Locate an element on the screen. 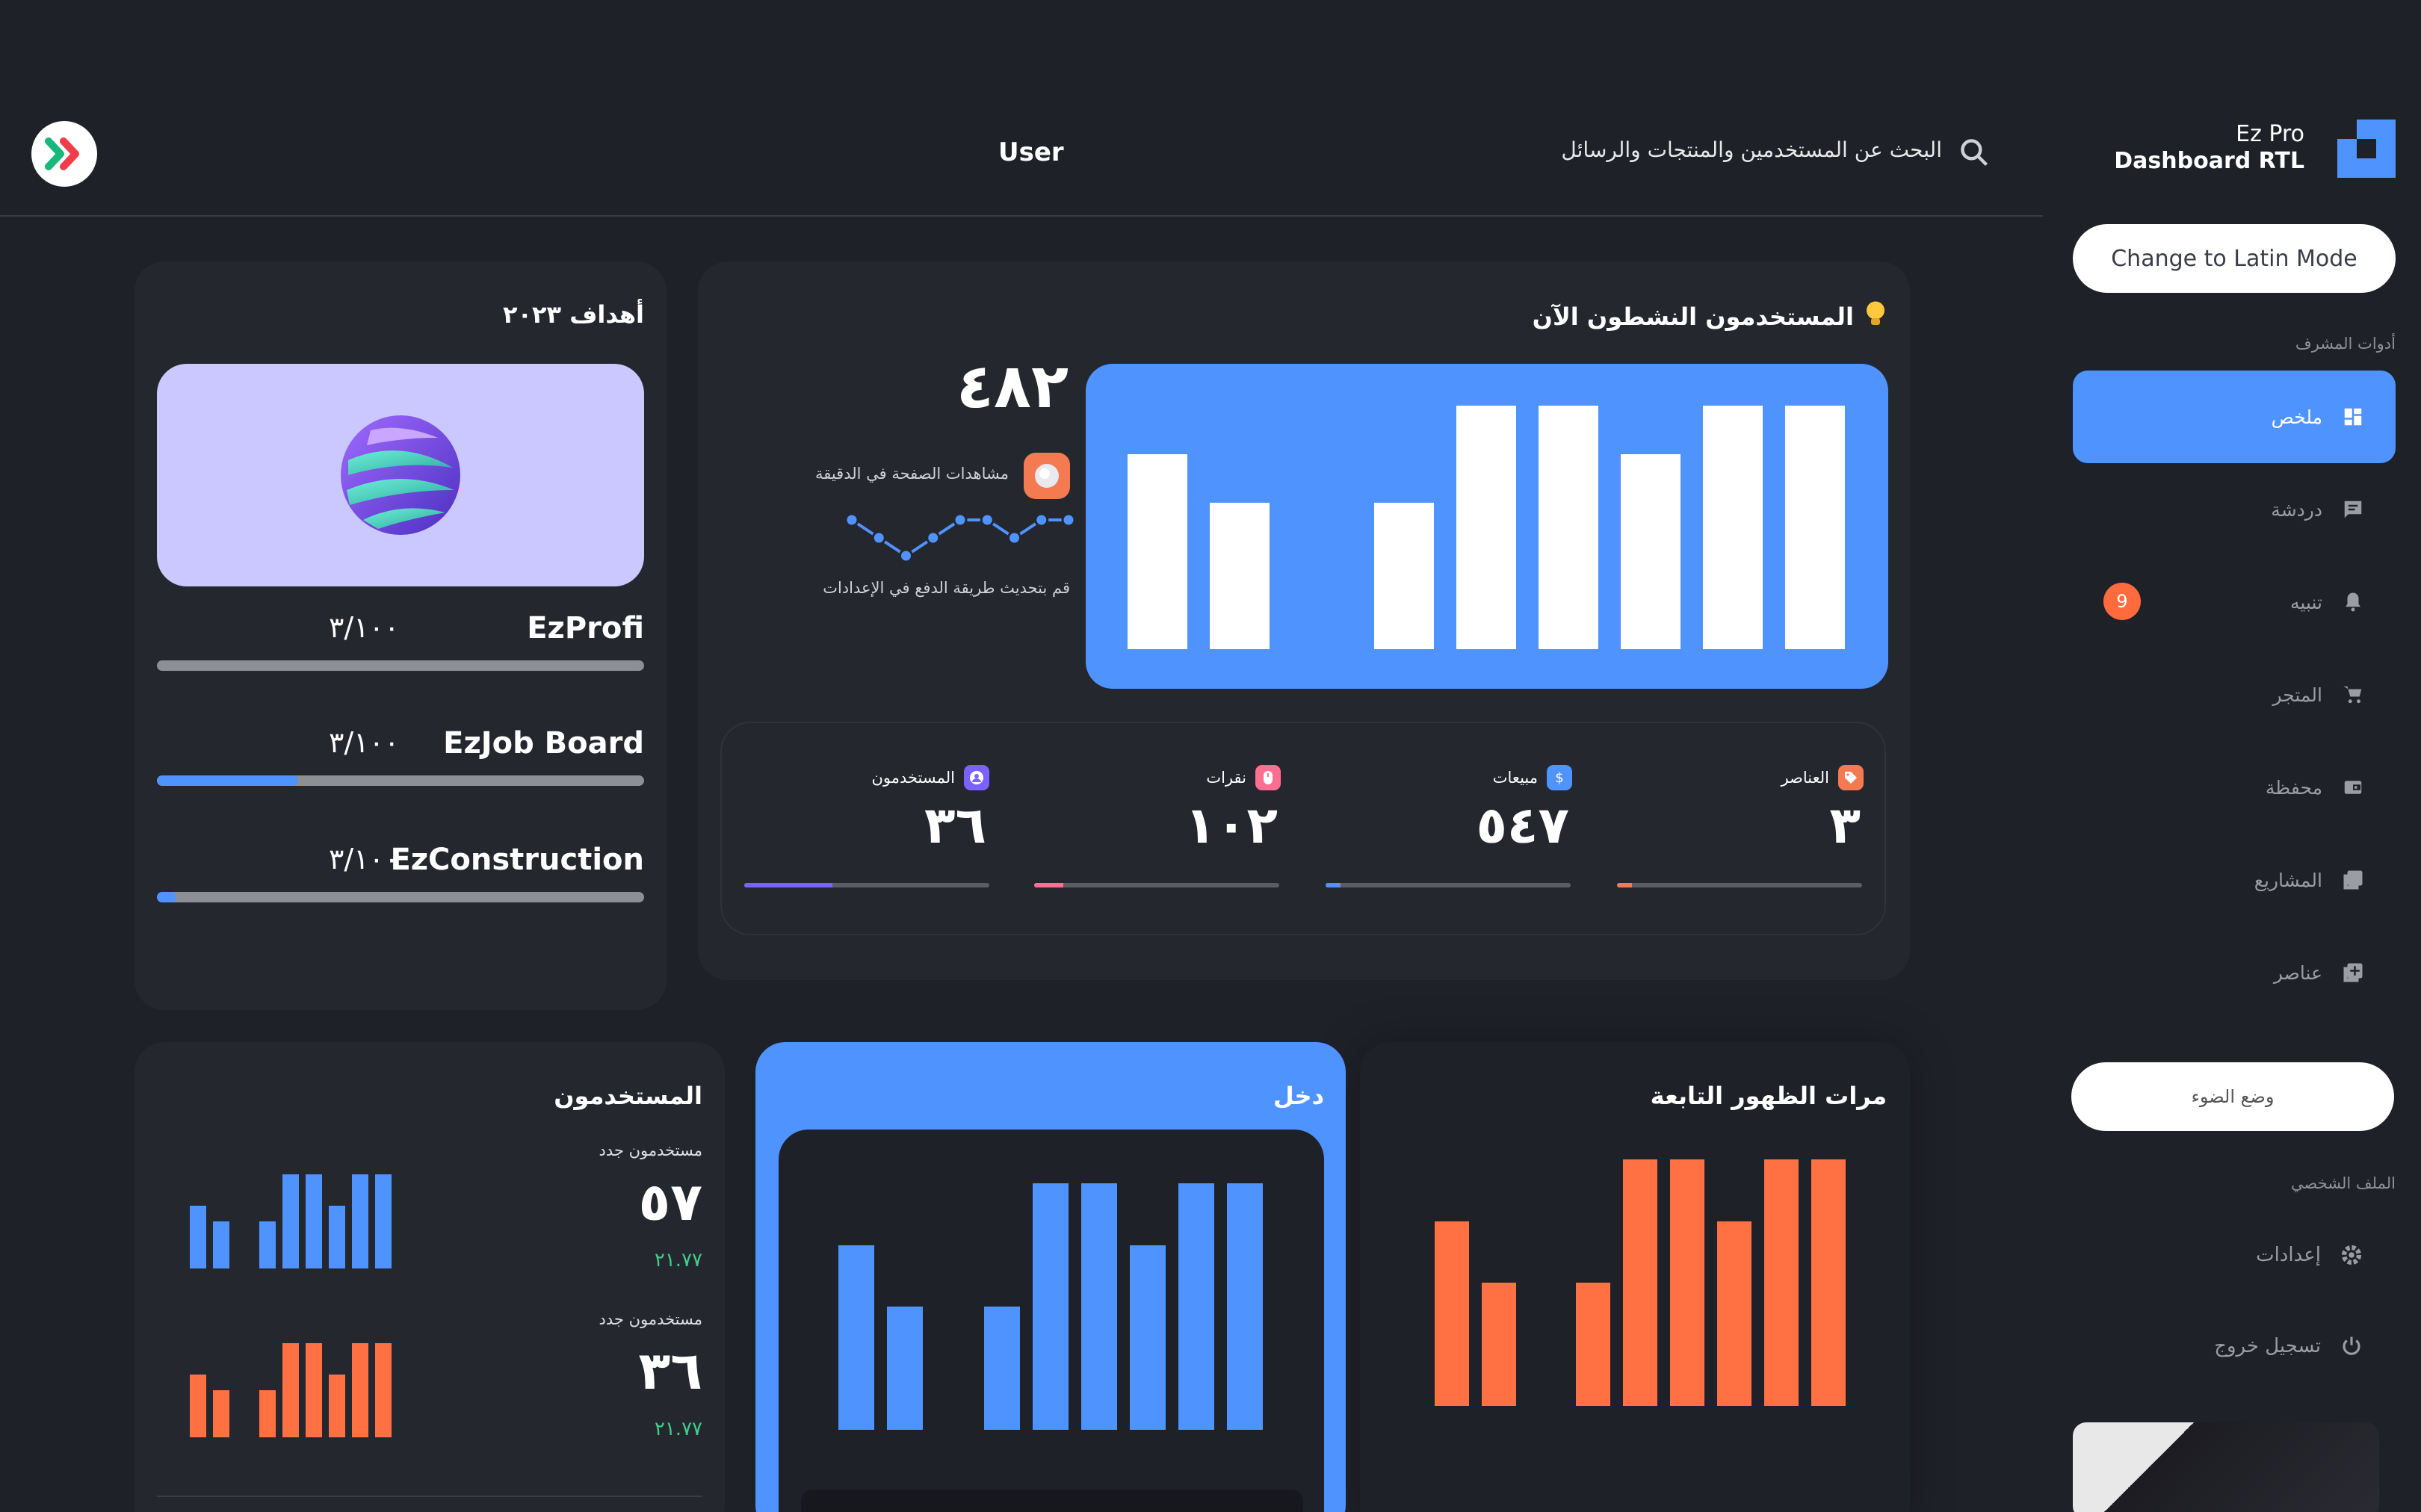 This screenshot has height=1512, width=2421. brand-name: Ez Pro Dashboard RTL is located at coordinates (2209, 148).